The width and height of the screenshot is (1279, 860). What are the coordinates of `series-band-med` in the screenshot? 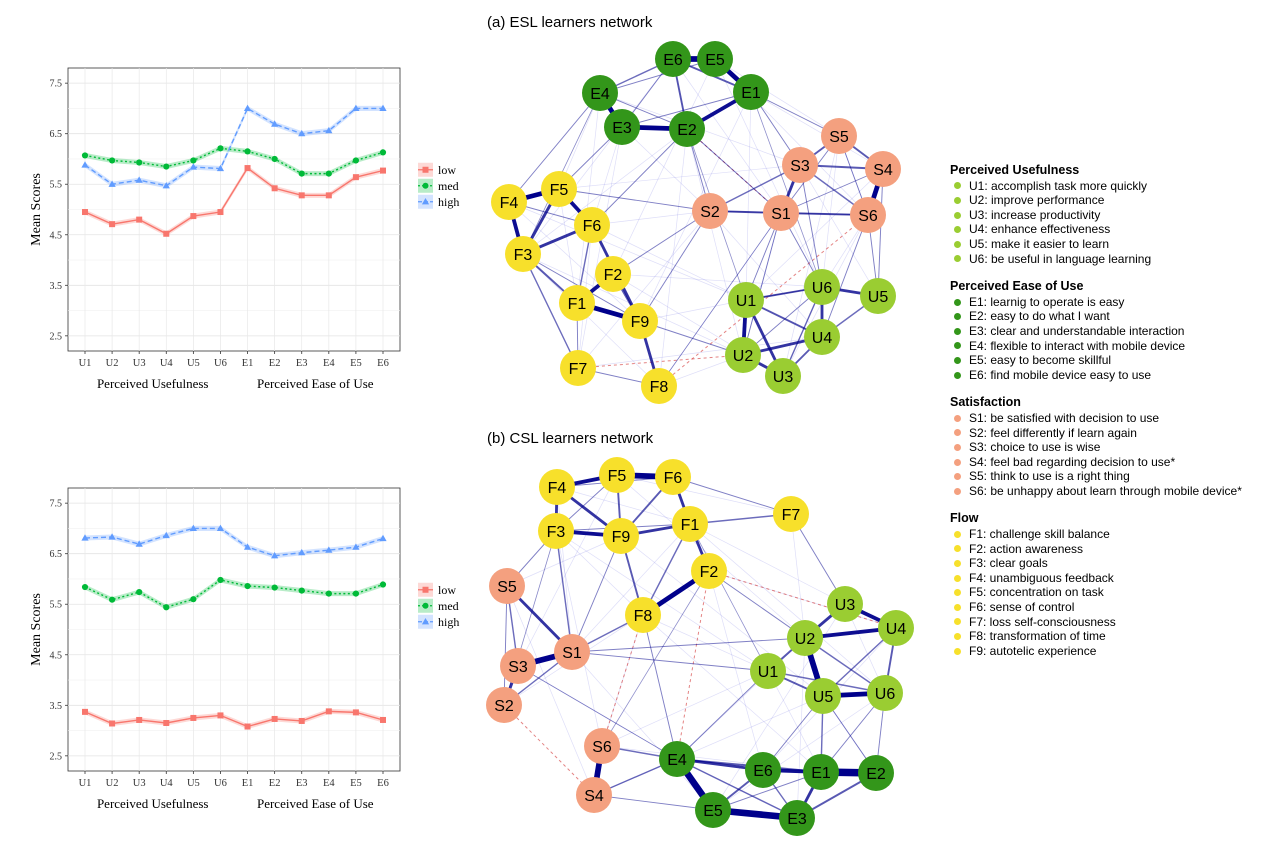 It's located at (234, 161).